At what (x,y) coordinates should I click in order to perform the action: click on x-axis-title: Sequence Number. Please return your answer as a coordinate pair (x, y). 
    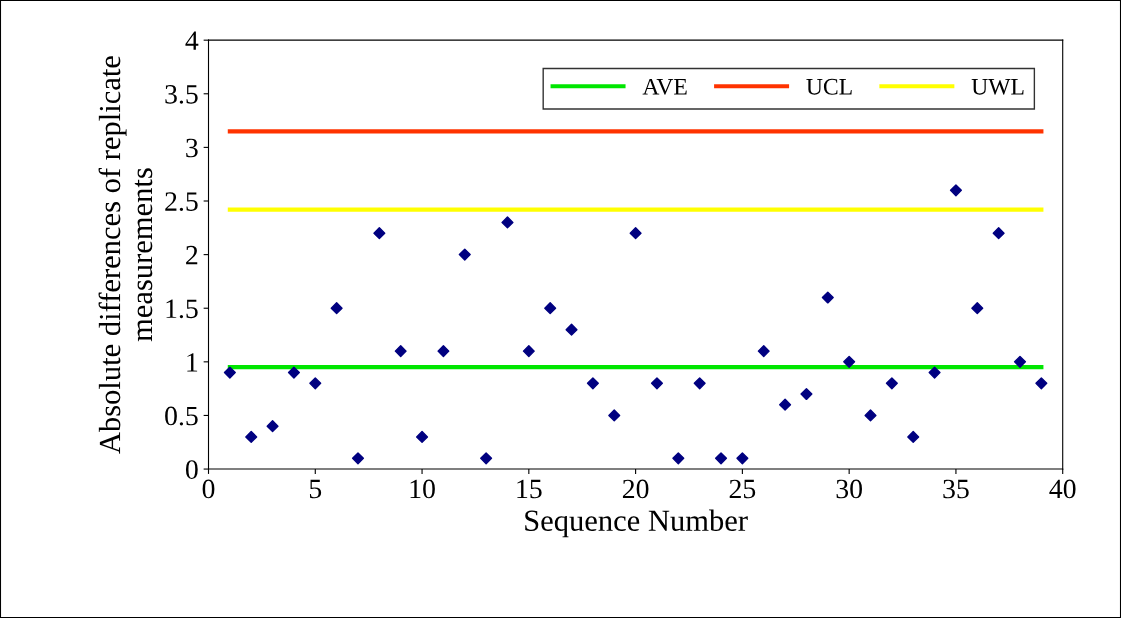
    Looking at the image, I should click on (636, 523).